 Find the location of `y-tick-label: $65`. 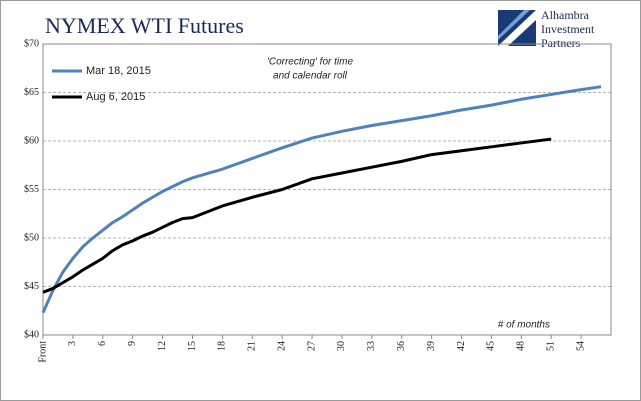

y-tick-label: $65 is located at coordinates (31, 92).